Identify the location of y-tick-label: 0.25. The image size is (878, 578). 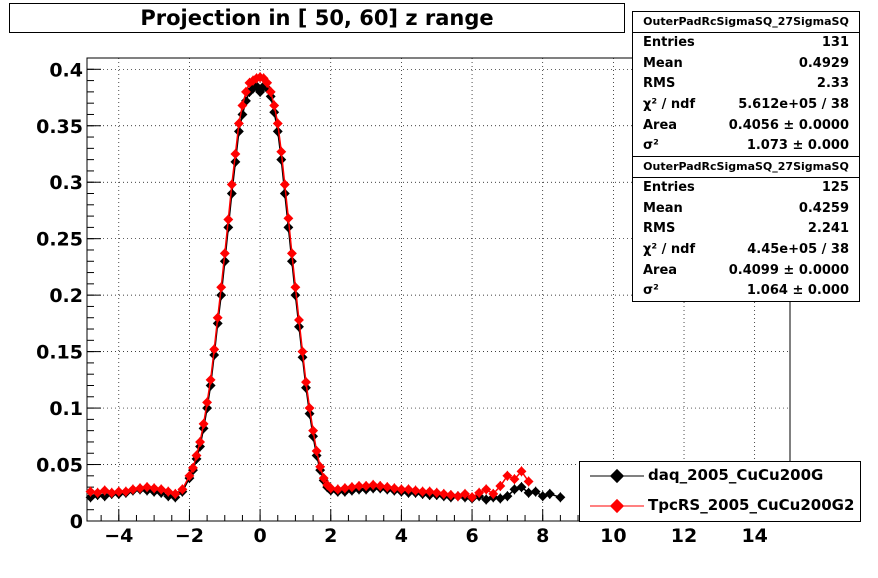
(59, 240).